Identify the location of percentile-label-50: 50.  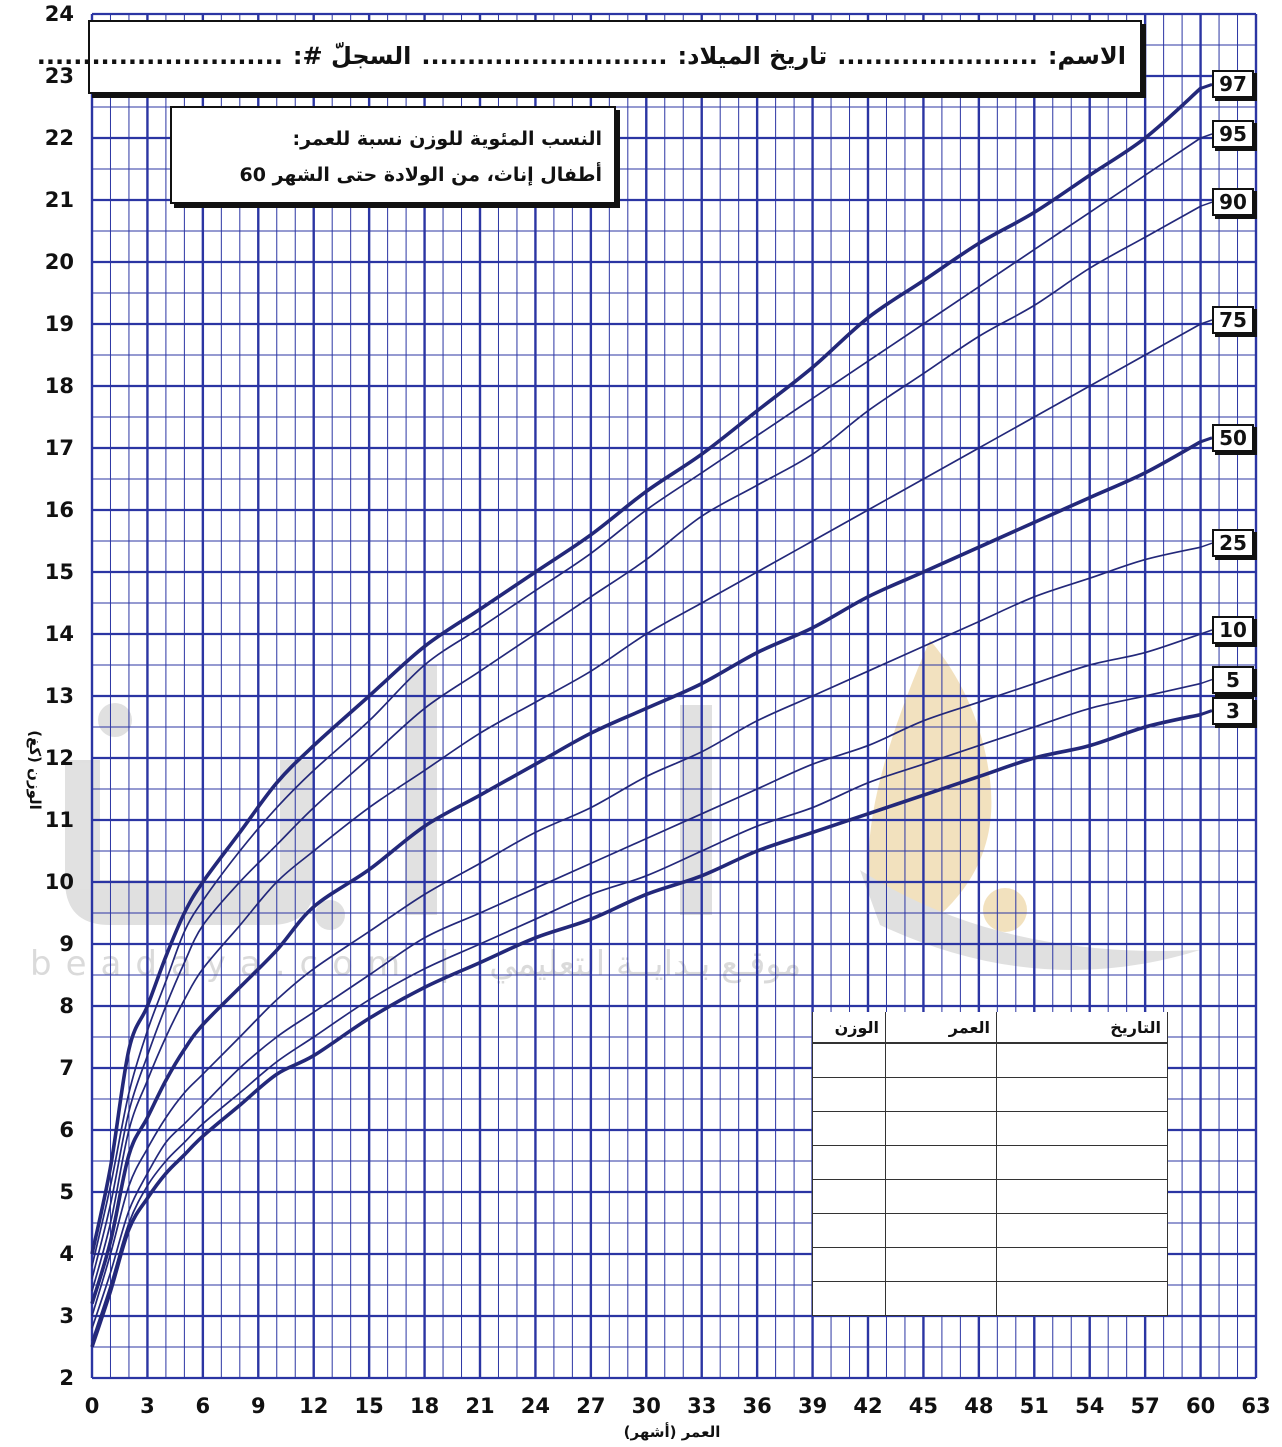
(1233, 437).